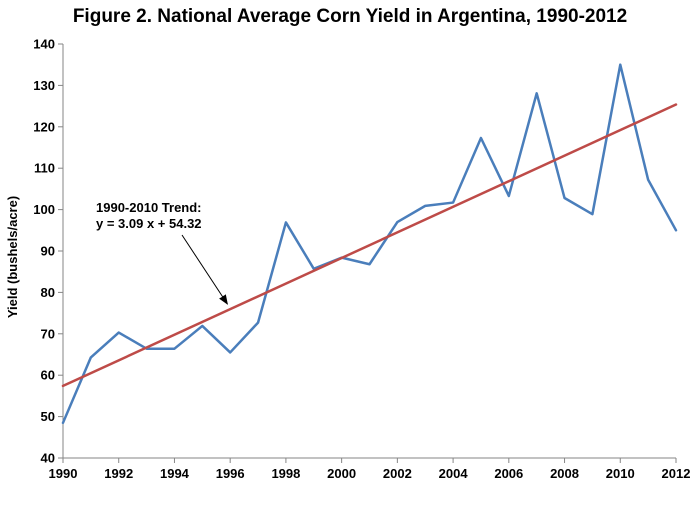 The image size is (700, 509). I want to click on y-tick-label: 110, so click(44, 168).